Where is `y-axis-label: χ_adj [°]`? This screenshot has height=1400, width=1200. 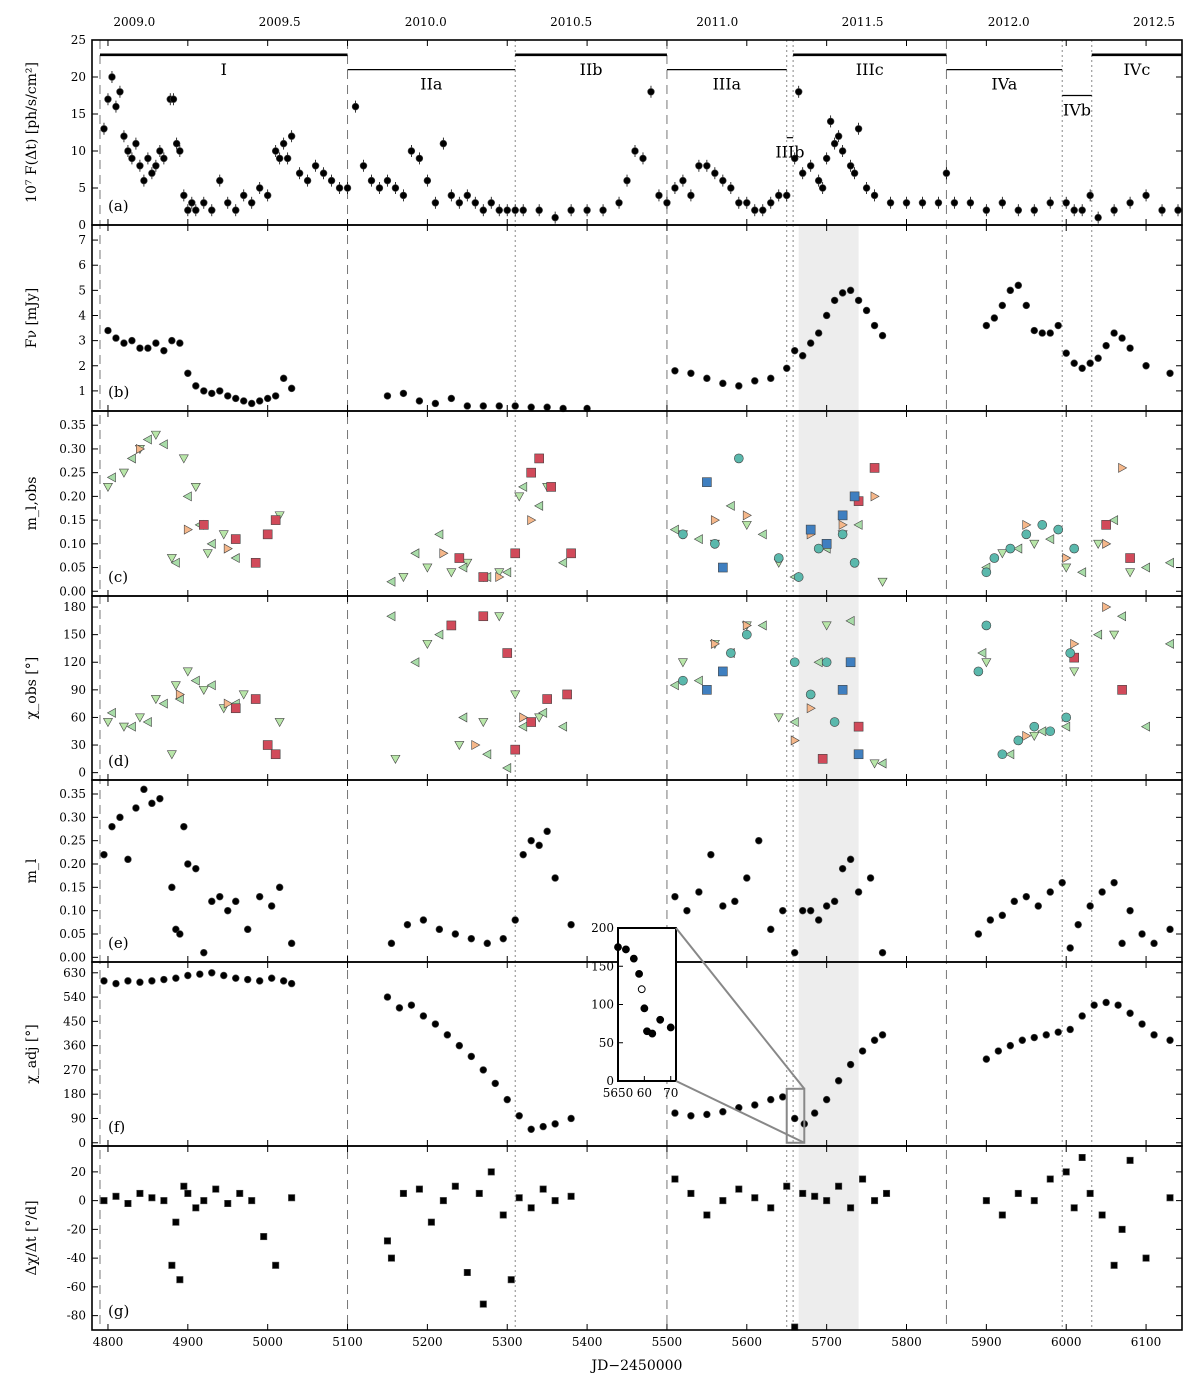 y-axis-label: χ_adj [°] is located at coordinates (32, 1054).